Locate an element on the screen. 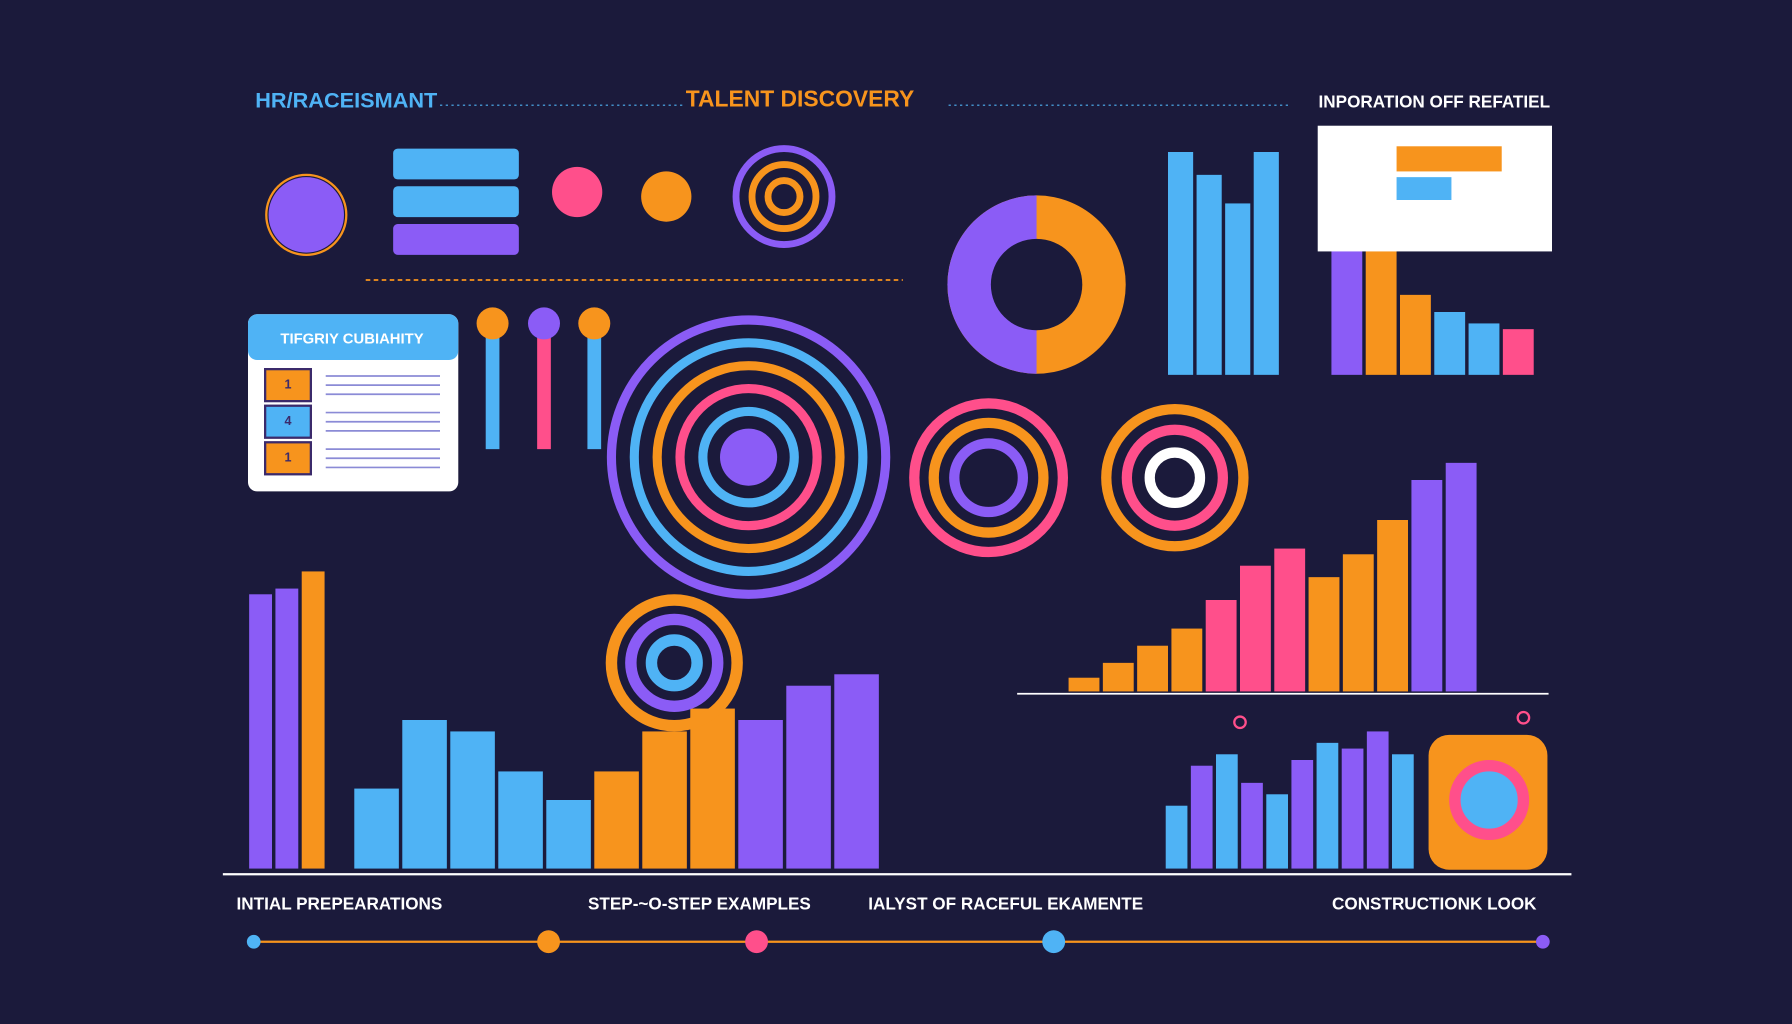  panel-title: TIFGRIY CUBIAHITY is located at coordinates (351, 339).